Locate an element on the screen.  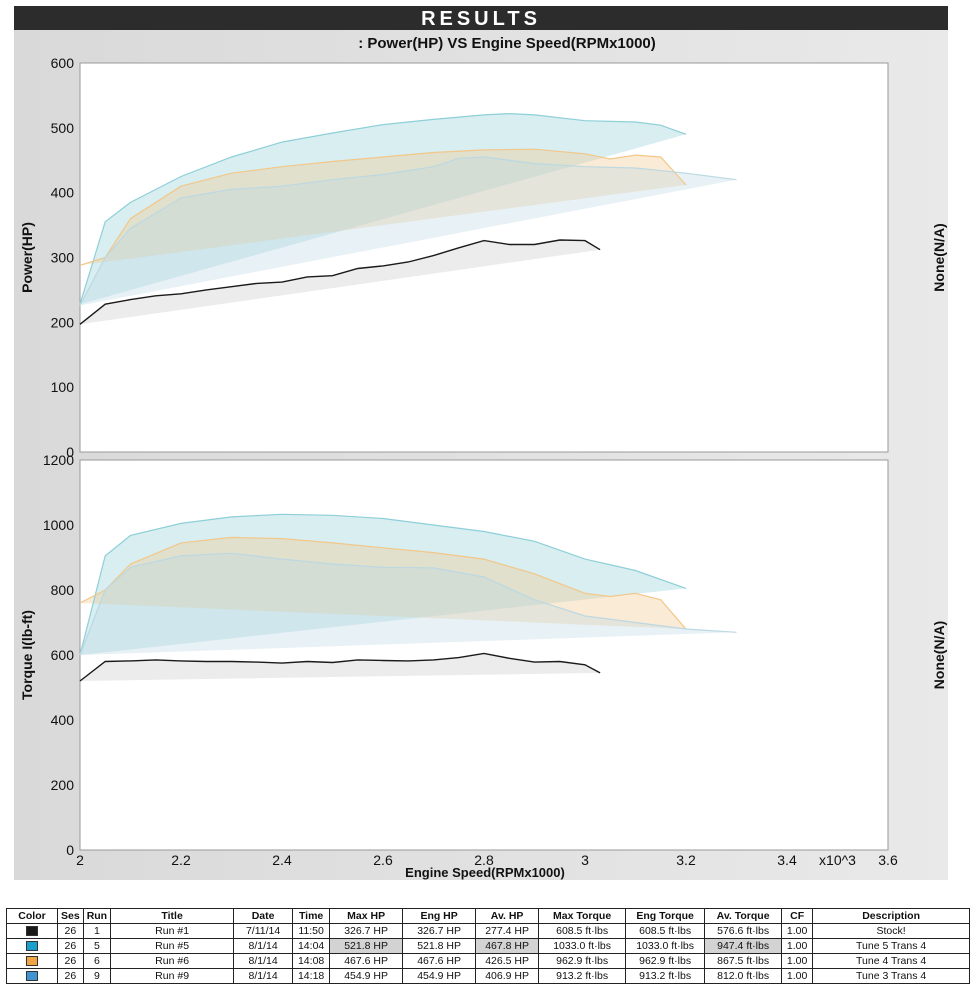
cell-eng-hp: 467.6 HP is located at coordinates (439, 961).